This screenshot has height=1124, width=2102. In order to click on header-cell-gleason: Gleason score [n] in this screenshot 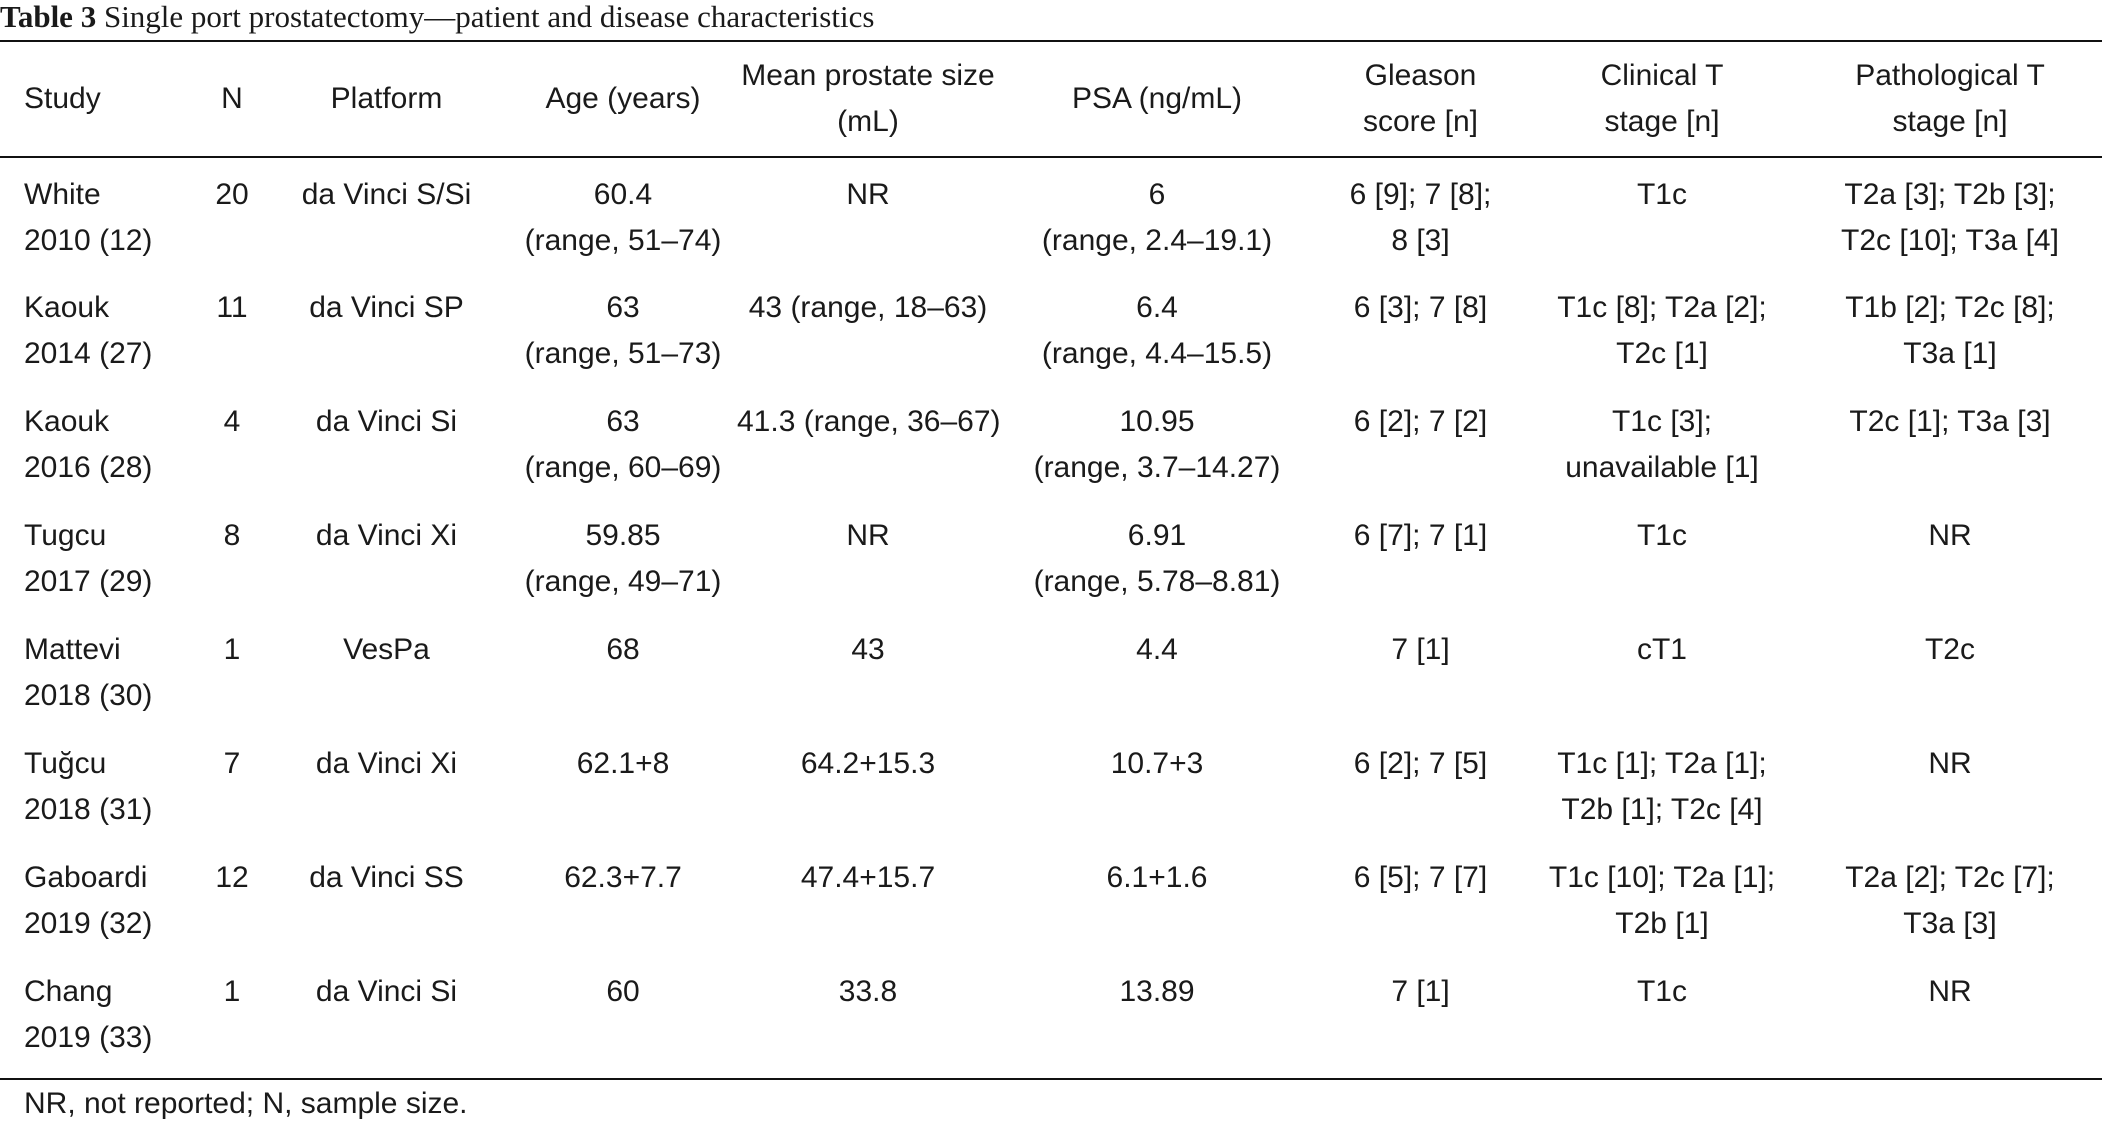, I will do `click(1420, 99)`.